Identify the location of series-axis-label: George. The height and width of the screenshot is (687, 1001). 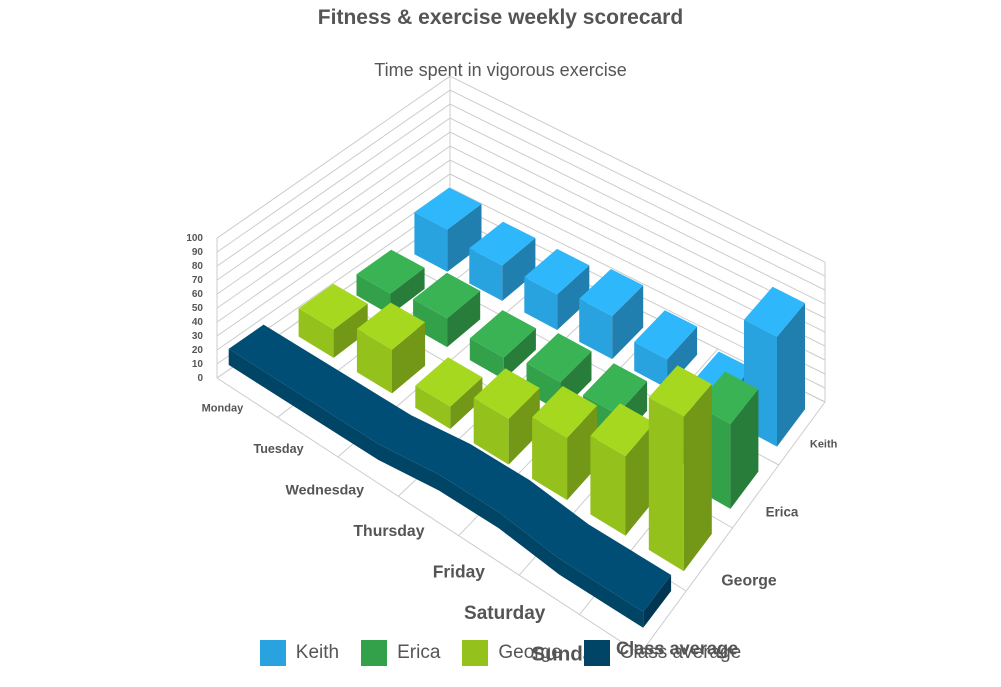
(749, 581).